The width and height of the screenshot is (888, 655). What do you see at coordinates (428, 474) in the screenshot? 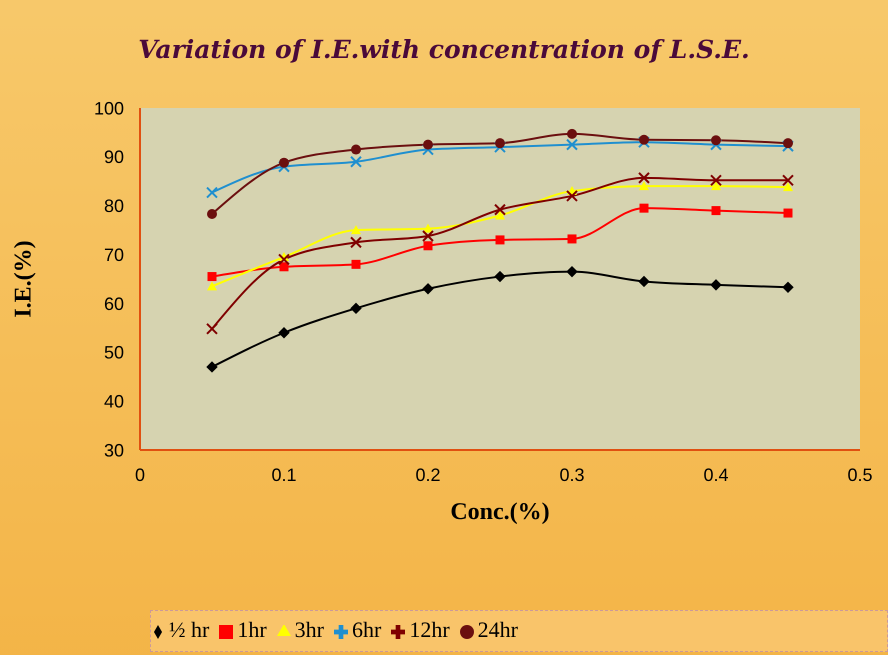
I see `x-tick-label: 0.2` at bounding box center [428, 474].